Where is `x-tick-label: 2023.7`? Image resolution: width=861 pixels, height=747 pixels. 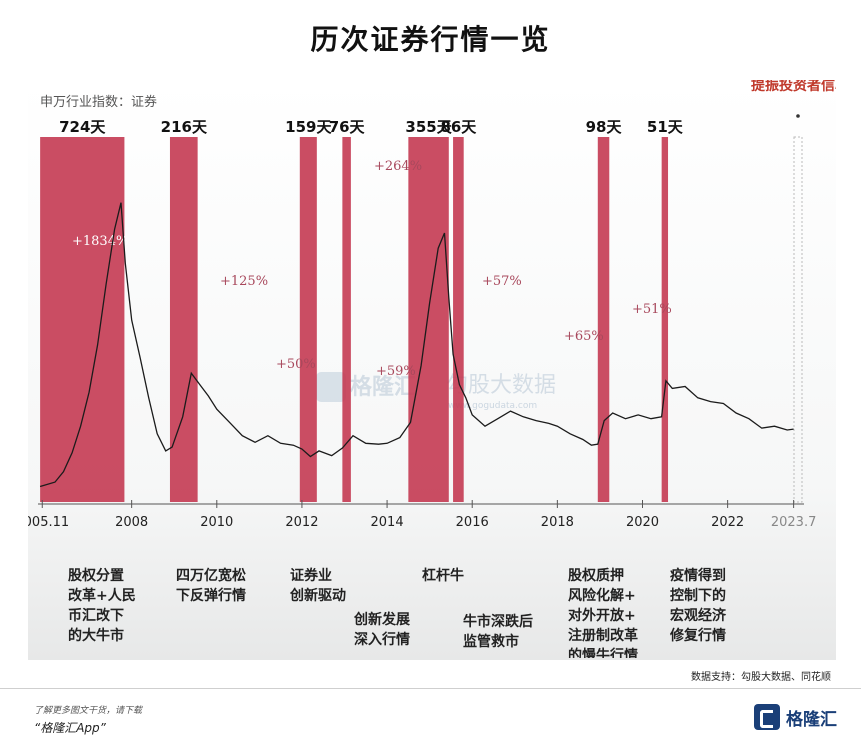 x-tick-label: 2023.7 is located at coordinates (794, 522).